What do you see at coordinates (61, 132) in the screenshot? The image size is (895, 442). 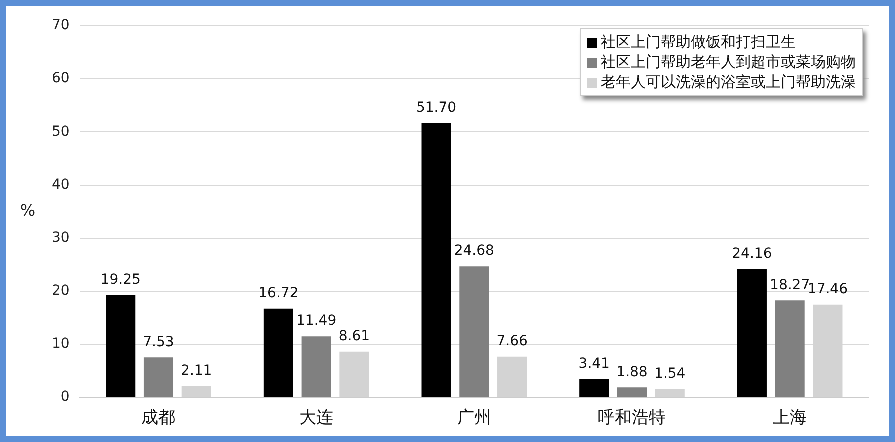 I see `y-tick-label: 50` at bounding box center [61, 132].